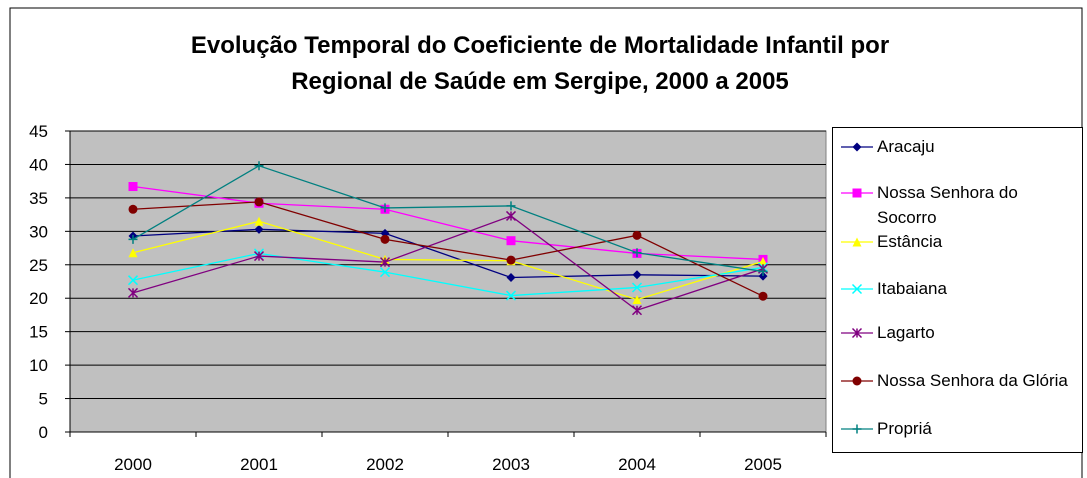  What do you see at coordinates (133, 464) in the screenshot?
I see `x-tick-label: 2000` at bounding box center [133, 464].